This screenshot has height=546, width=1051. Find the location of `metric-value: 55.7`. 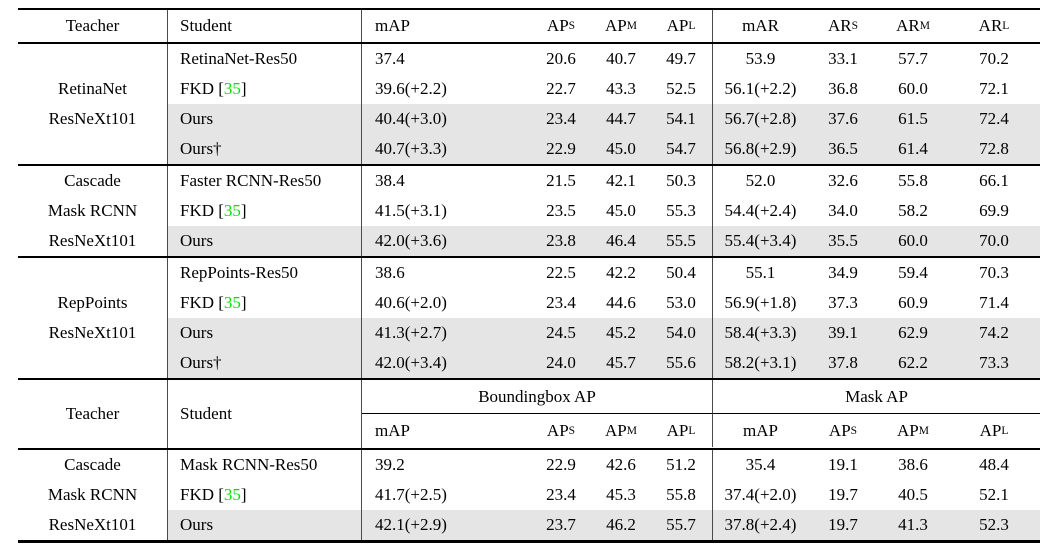

metric-value: 55.7 is located at coordinates (681, 525).